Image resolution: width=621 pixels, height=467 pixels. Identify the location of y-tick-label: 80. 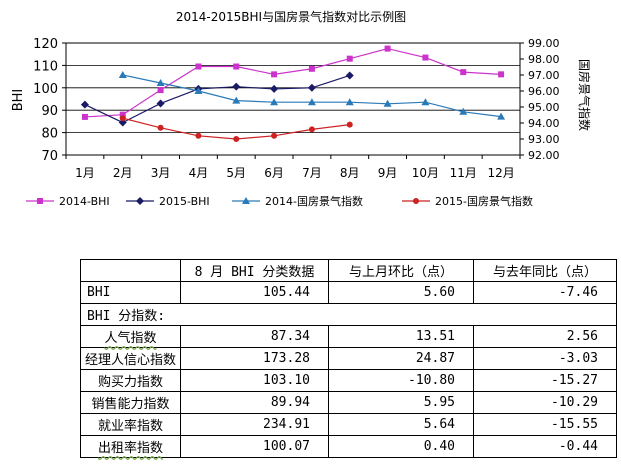
(49, 134).